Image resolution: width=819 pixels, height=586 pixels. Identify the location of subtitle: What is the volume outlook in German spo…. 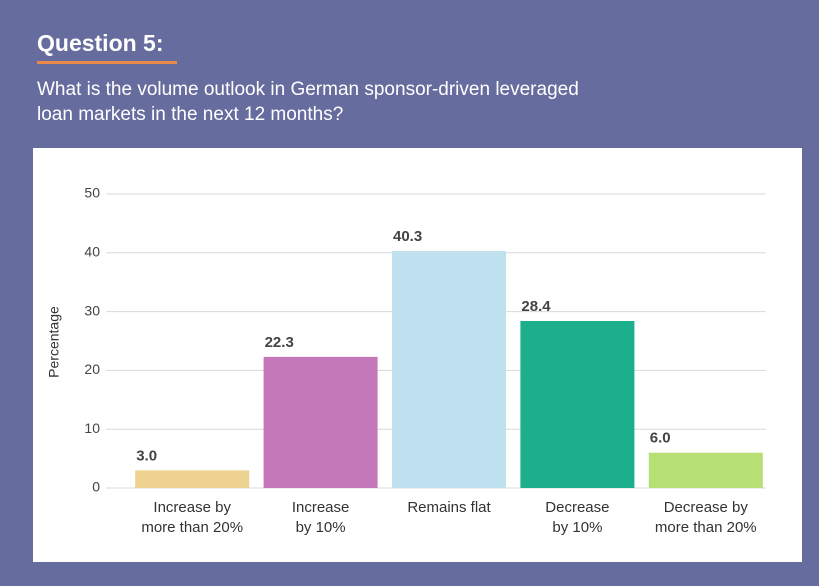
(308, 89).